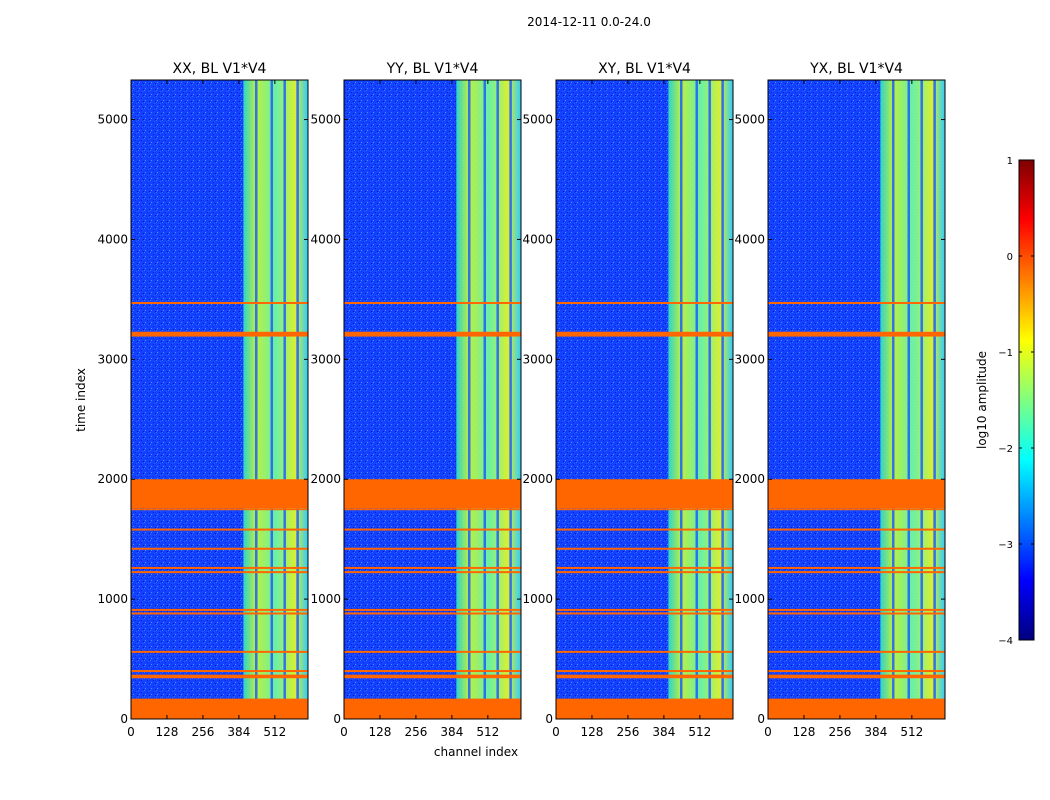 Image resolution: width=1050 pixels, height=800 pixels. Describe the element at coordinates (749, 479) in the screenshot. I see `y-tick-label: 2000` at that location.